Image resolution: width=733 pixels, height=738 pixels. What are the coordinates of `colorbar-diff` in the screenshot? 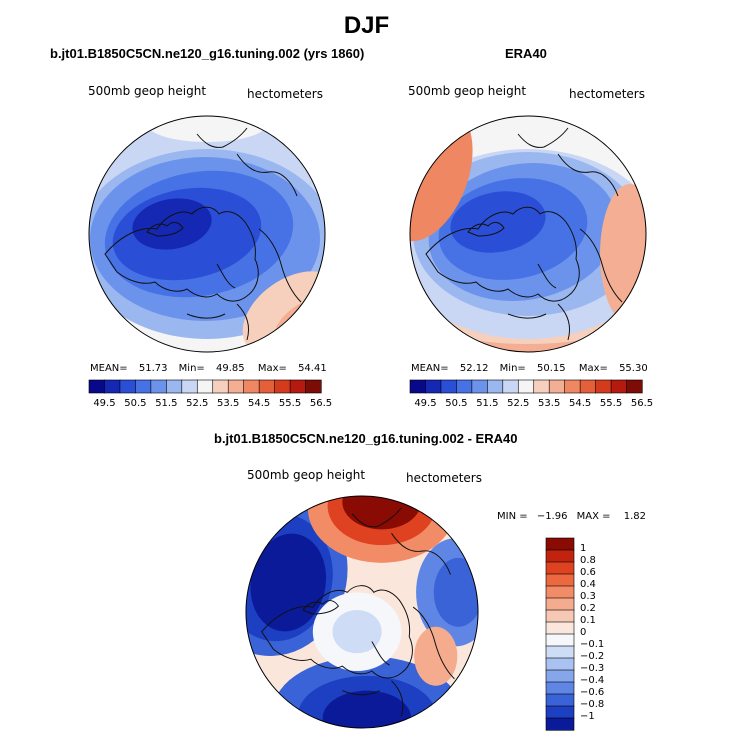 It's located at (560, 634).